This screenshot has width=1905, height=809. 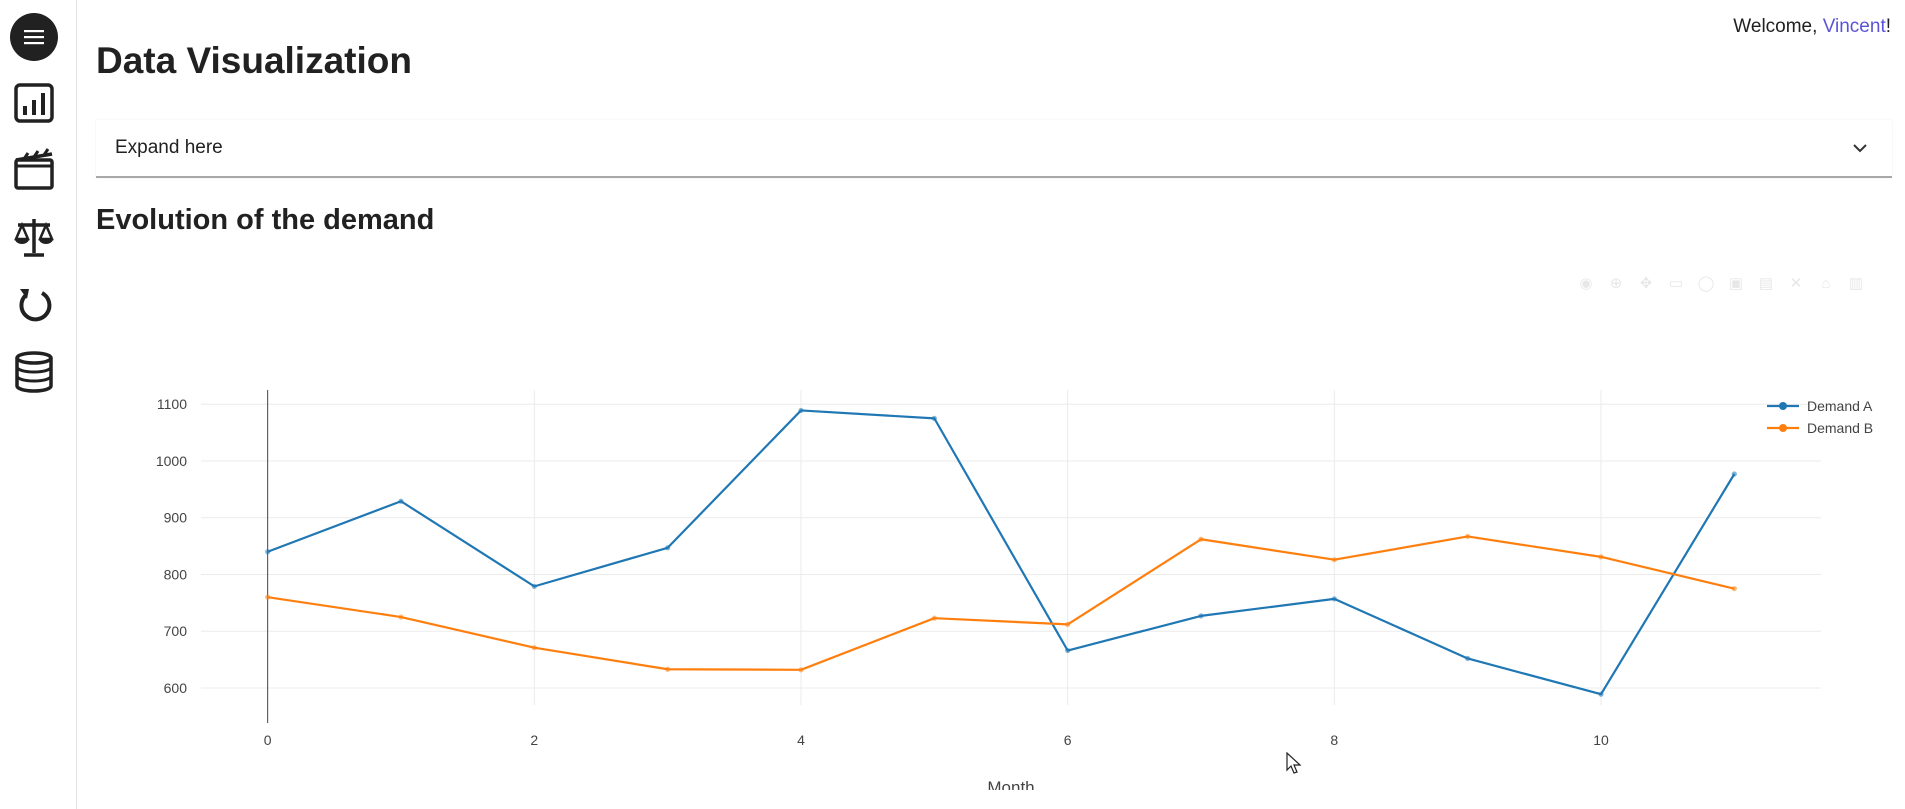 What do you see at coordinates (169, 147) in the screenshot?
I see `expander-label: Expand here` at bounding box center [169, 147].